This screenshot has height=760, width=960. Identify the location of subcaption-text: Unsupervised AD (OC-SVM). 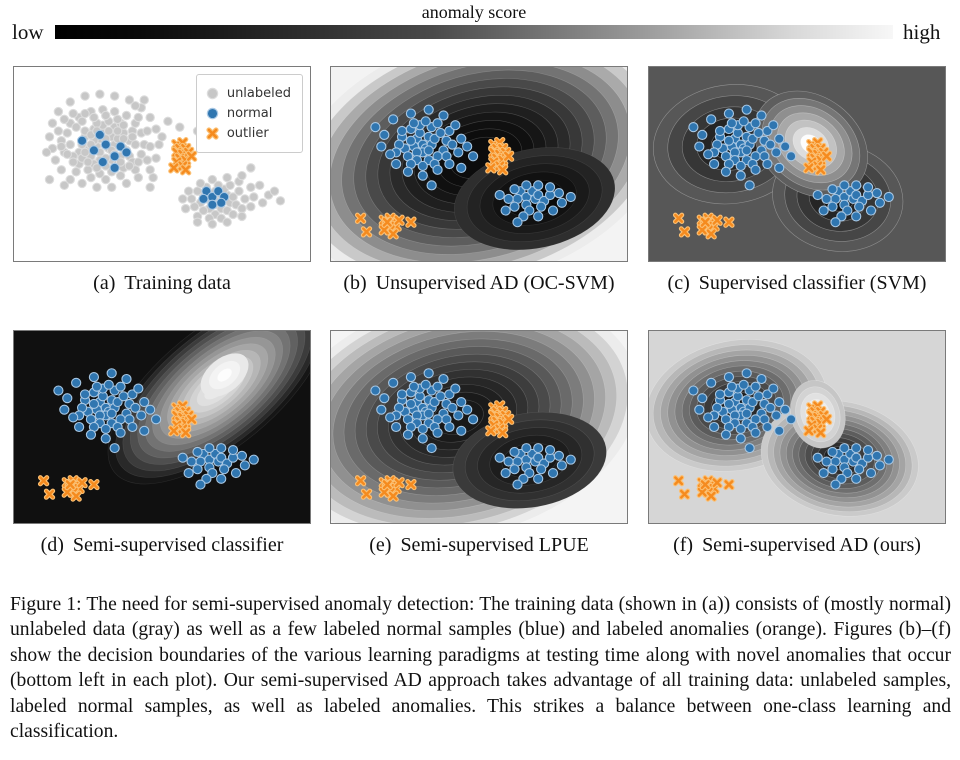
(495, 283).